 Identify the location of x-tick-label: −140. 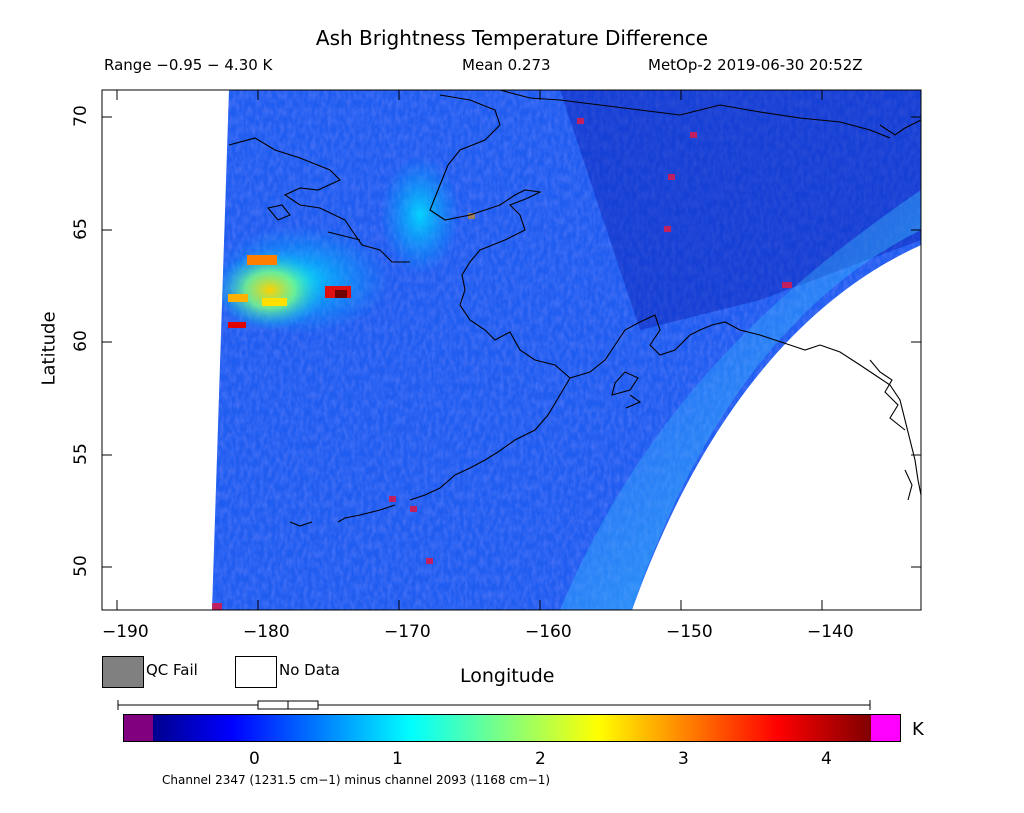
(830, 632).